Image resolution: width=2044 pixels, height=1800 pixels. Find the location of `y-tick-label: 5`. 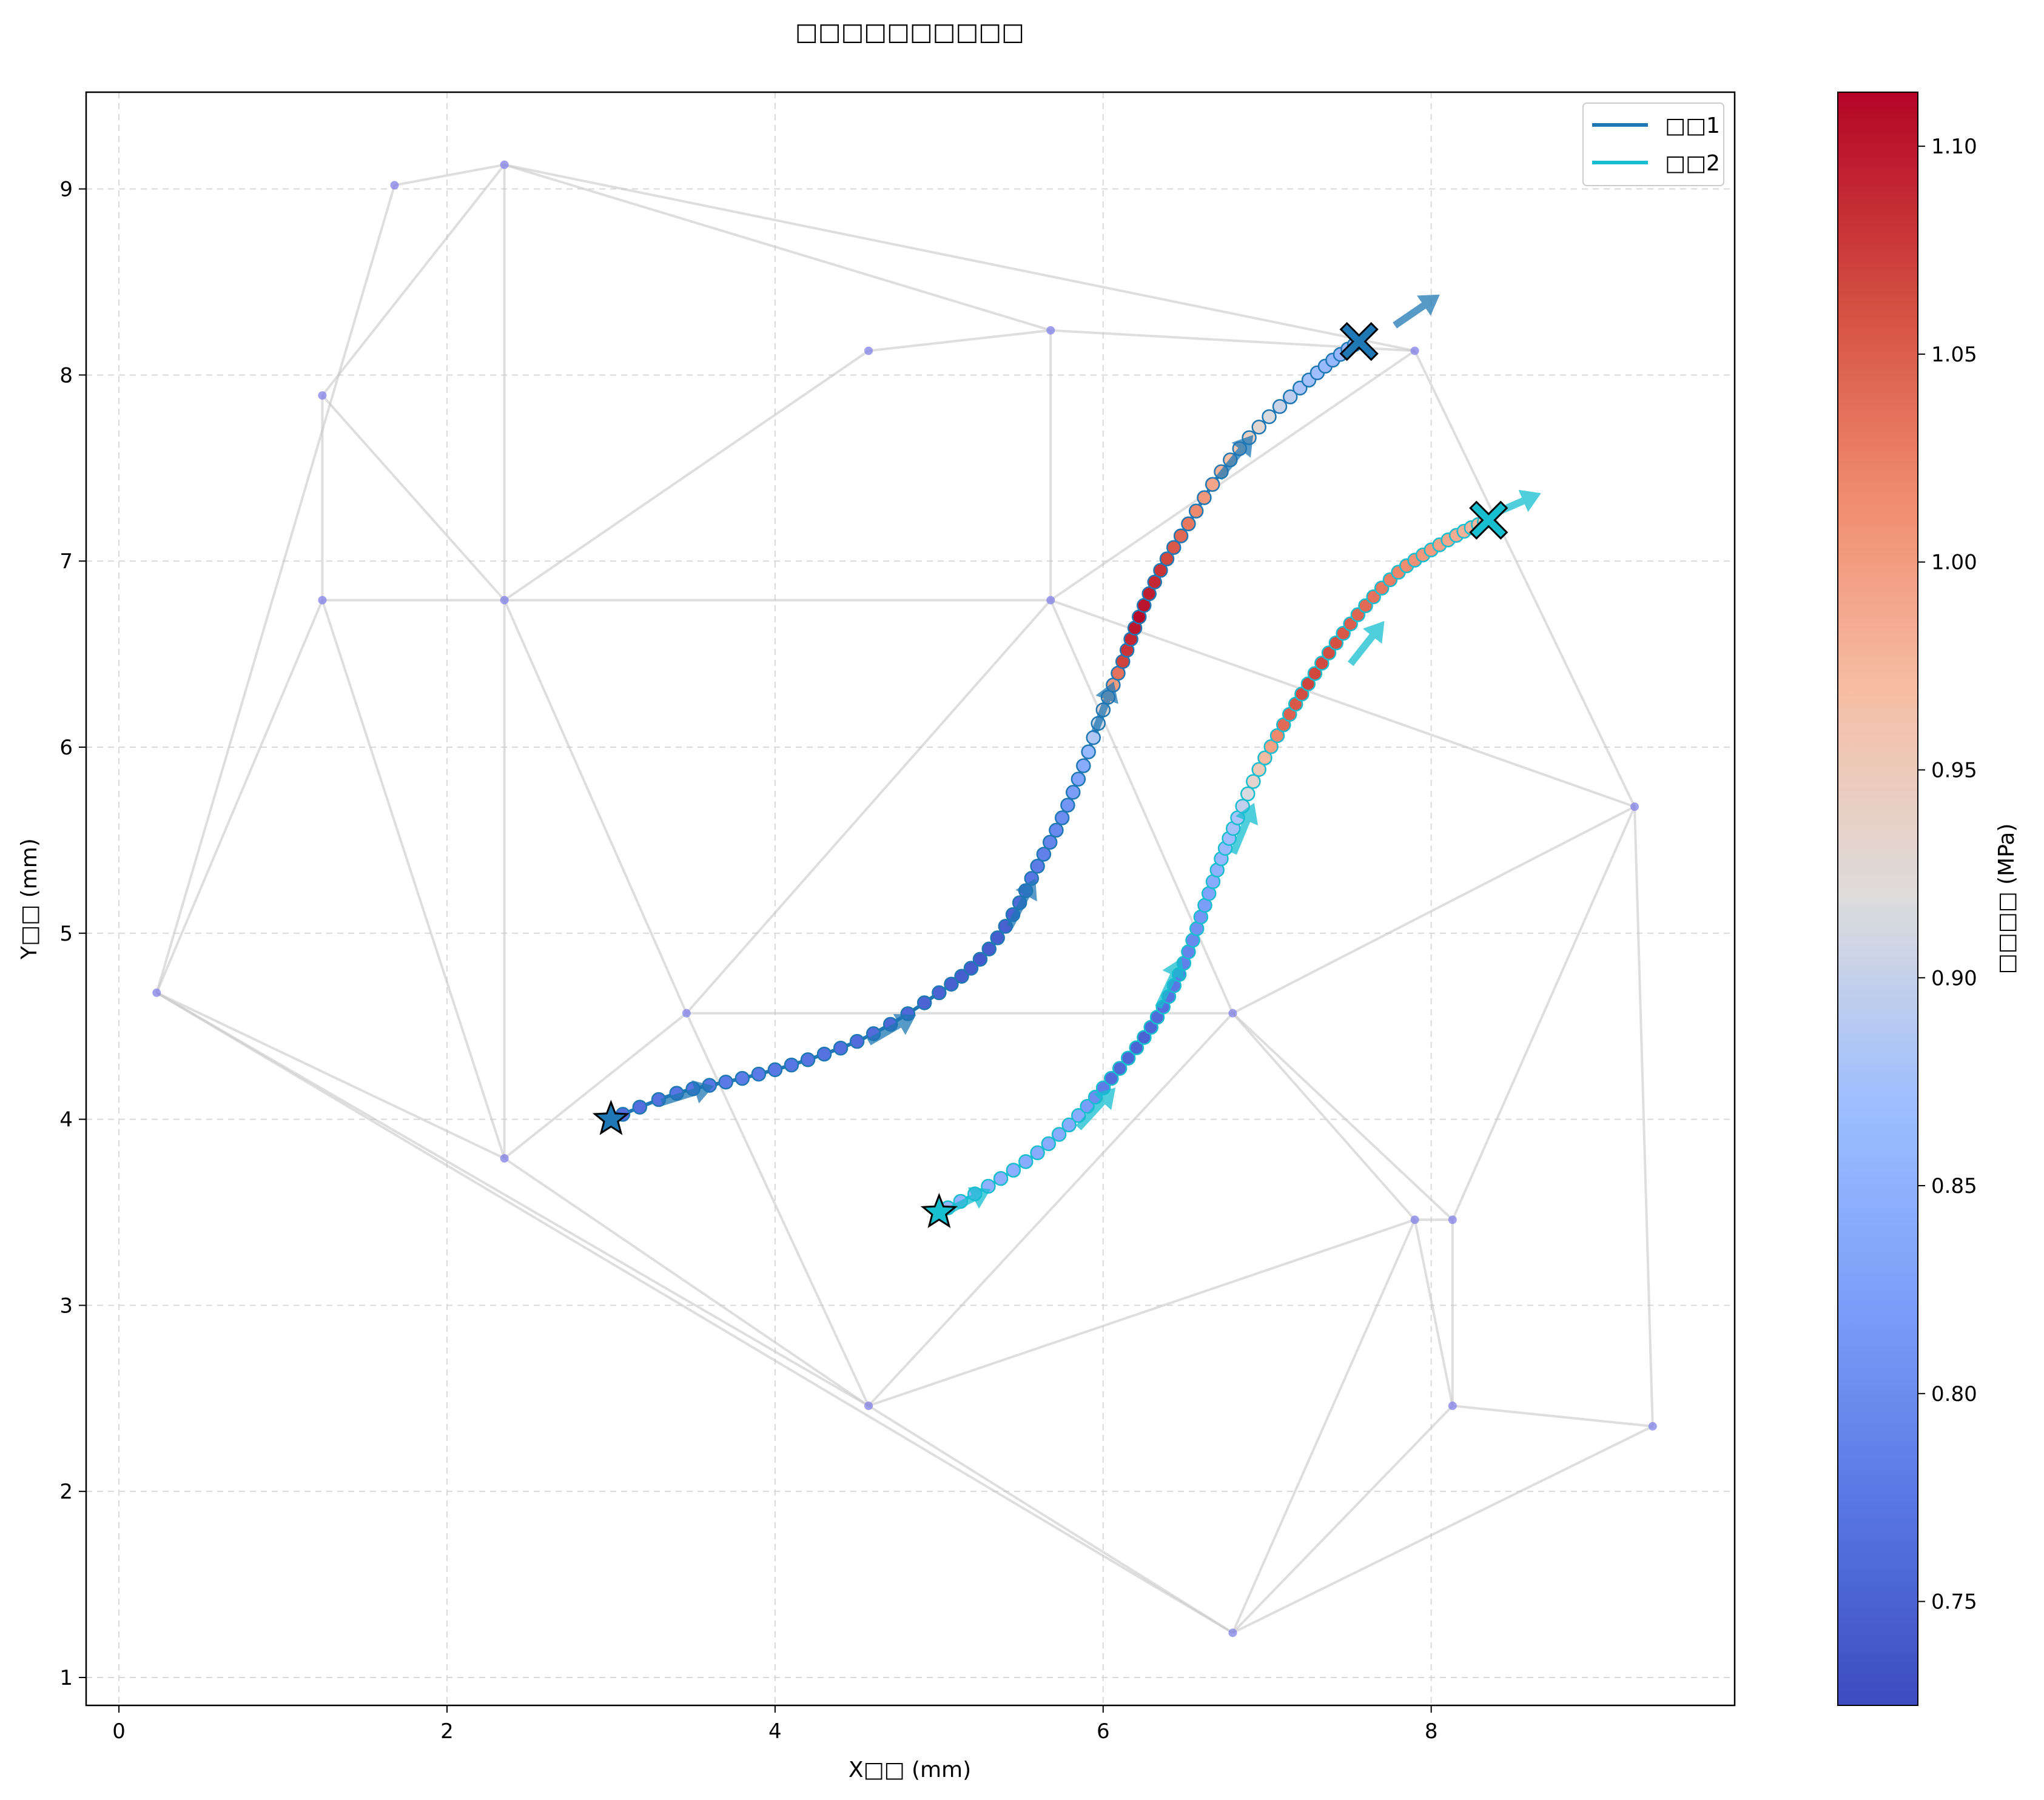

y-tick-label: 5 is located at coordinates (66, 934).